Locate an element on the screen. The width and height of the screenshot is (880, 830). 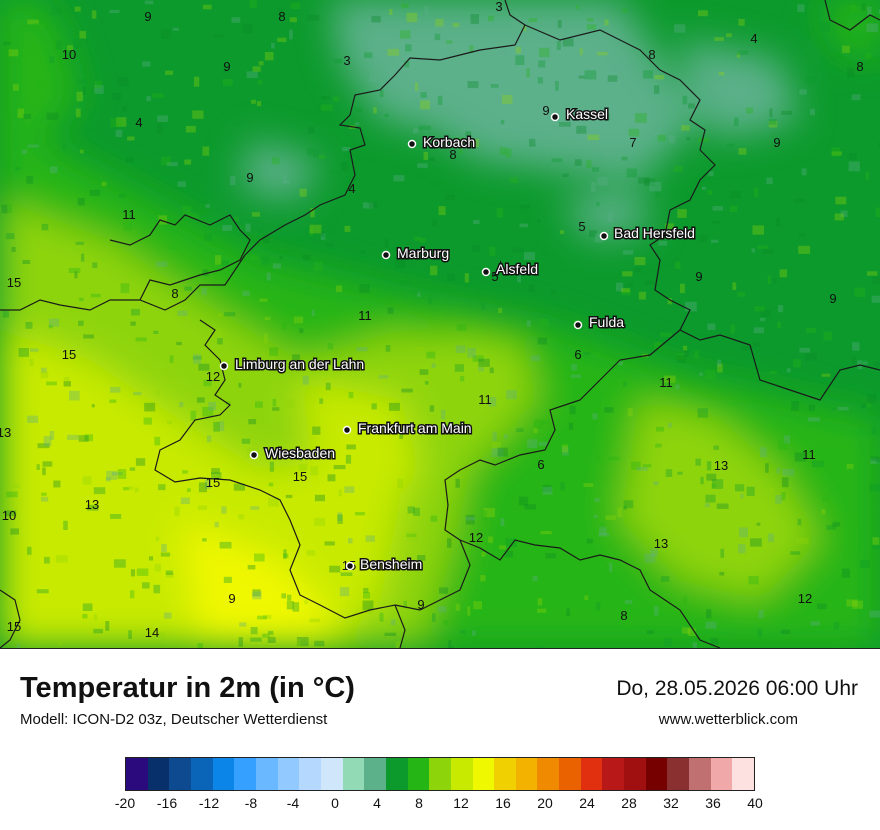
legend-tick: 0 is located at coordinates (335, 803).